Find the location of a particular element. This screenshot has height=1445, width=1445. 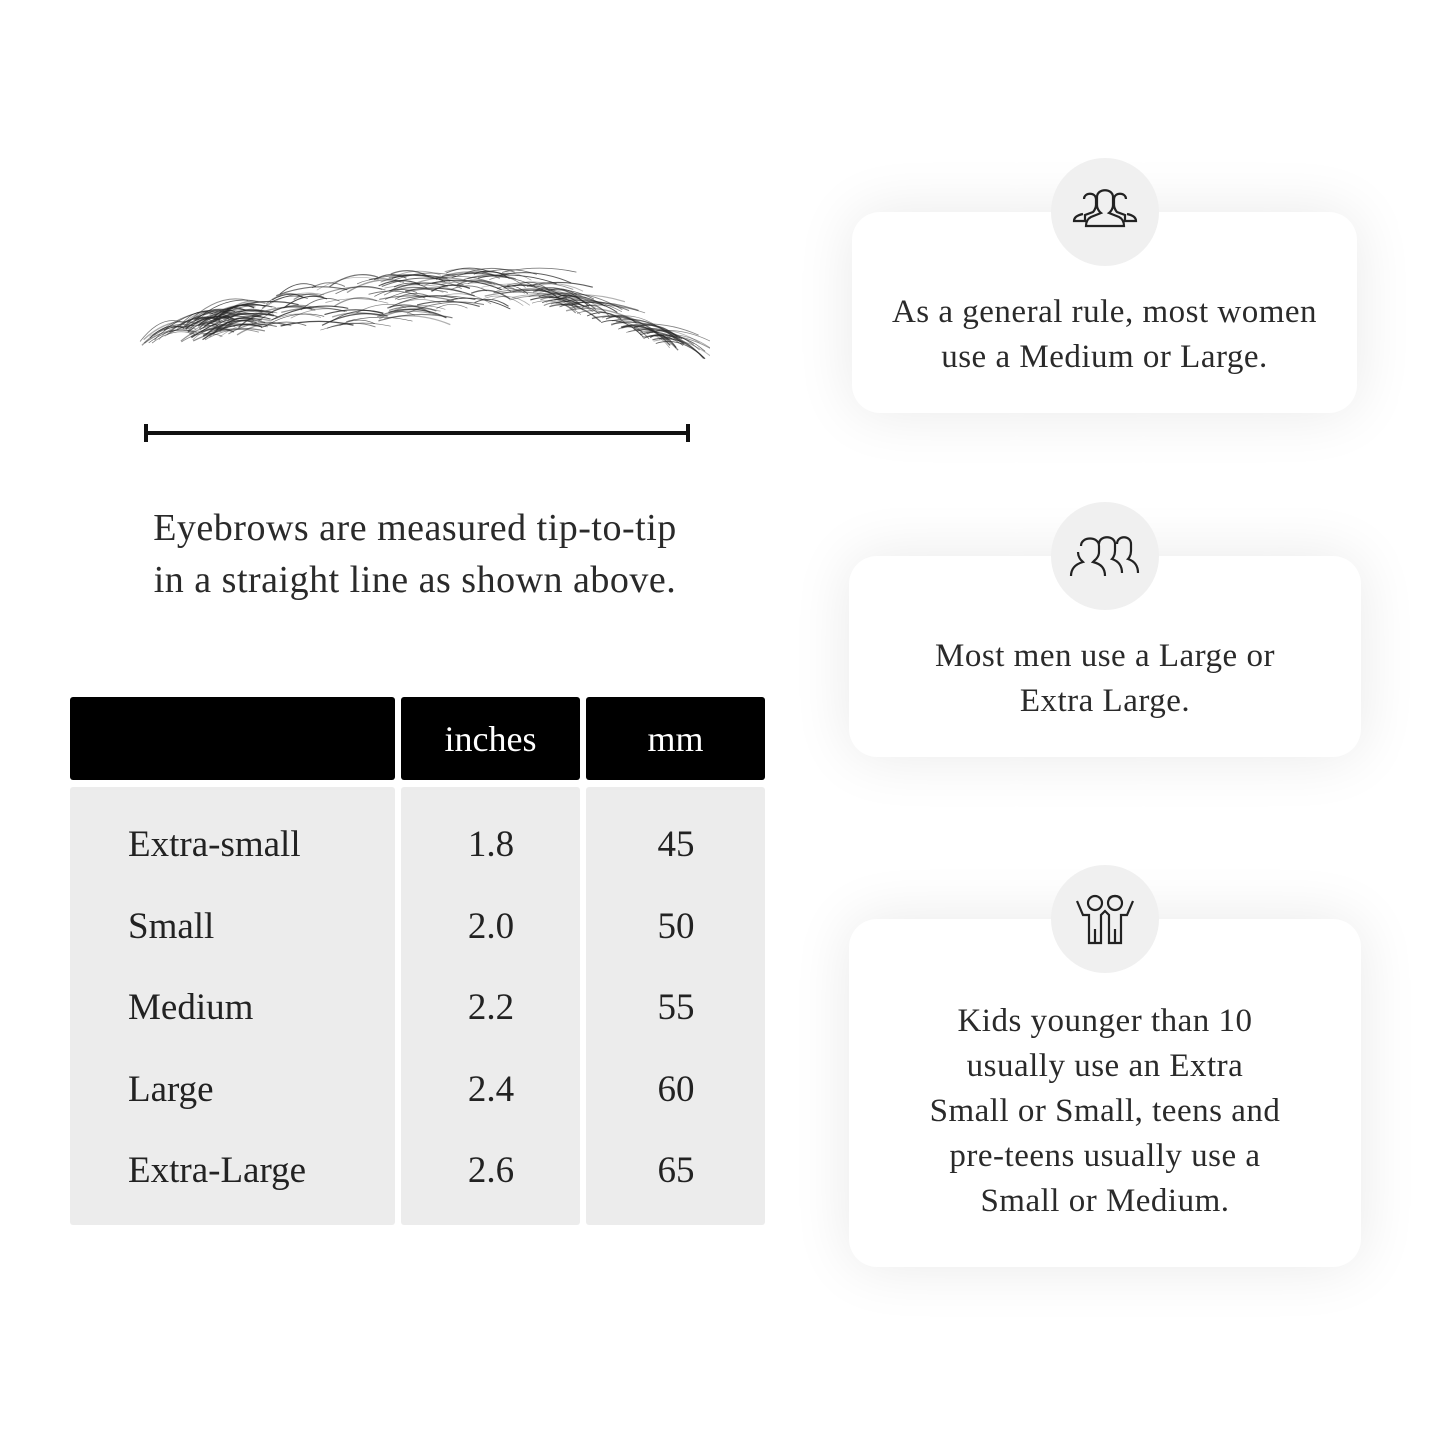

cell-inches: 2.4 is located at coordinates (491, 1089).